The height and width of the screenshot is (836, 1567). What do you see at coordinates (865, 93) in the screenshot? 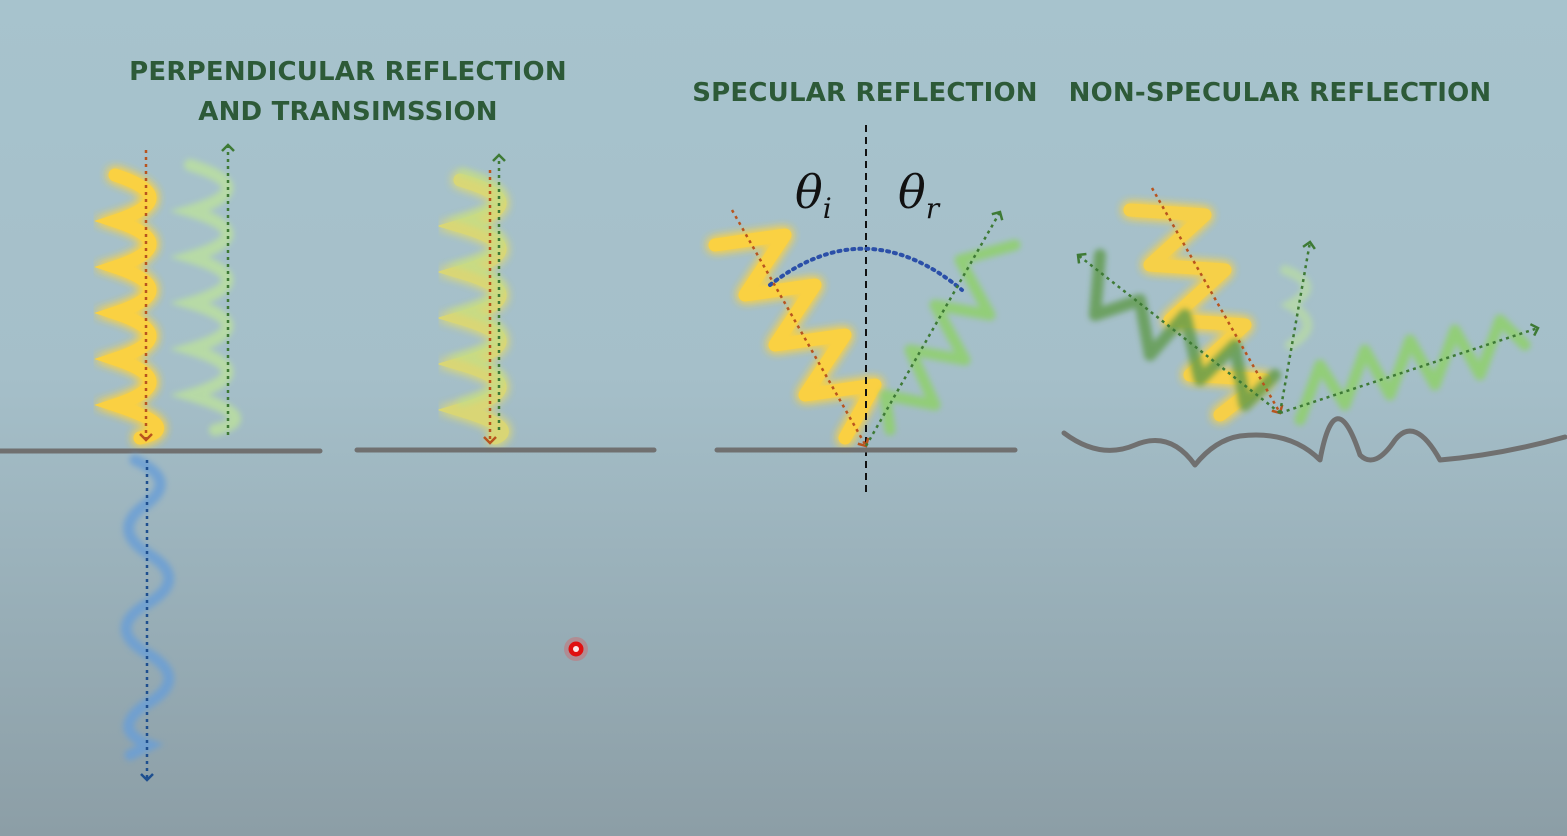
I see `specular-title: SPECULAR REFLECTION` at bounding box center [865, 93].